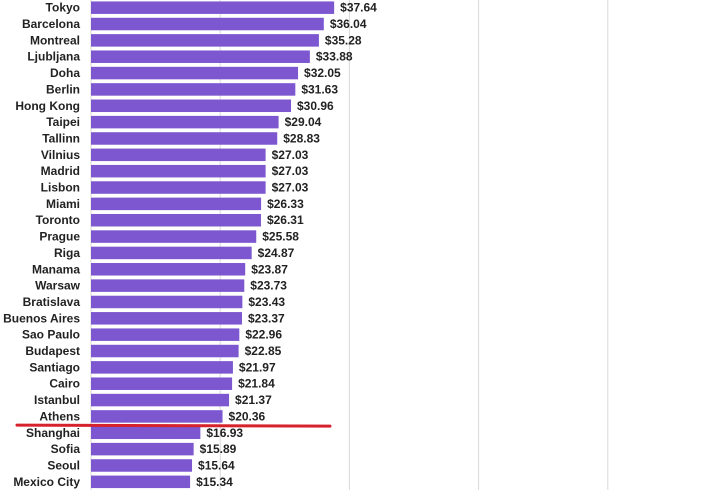 This screenshot has width=705, height=490. I want to click on value-label: $32.05, so click(322, 73).